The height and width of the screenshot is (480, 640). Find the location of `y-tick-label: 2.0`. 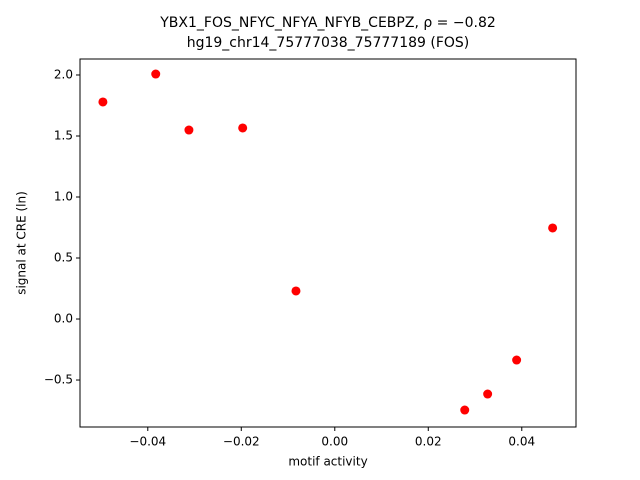

y-tick-label: 2.0 is located at coordinates (63, 74).